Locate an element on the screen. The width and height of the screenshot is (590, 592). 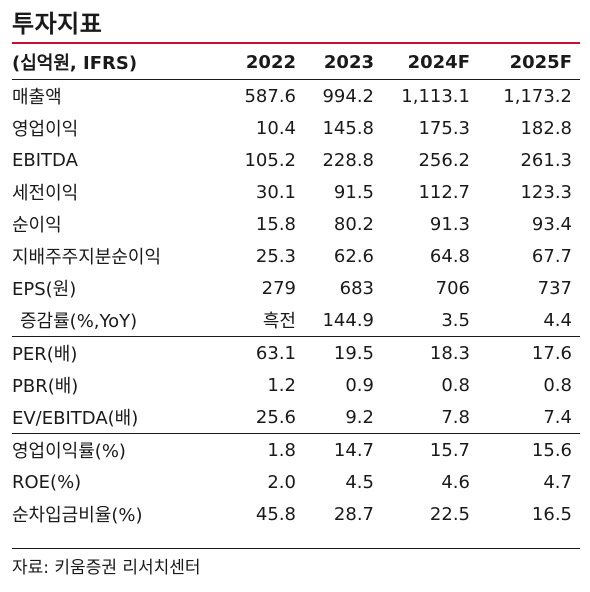
cell-2022: 63.1 is located at coordinates (275, 353).